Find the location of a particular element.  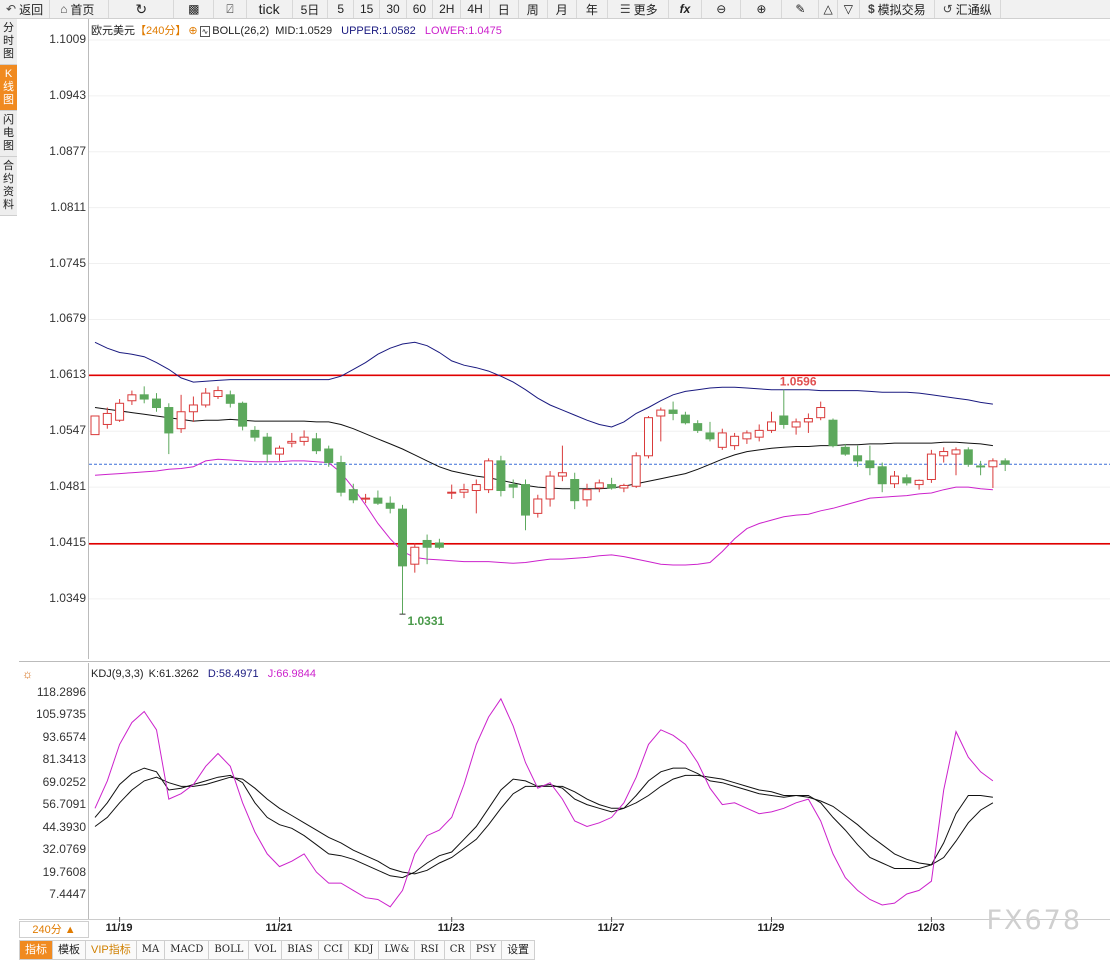

kdj-label: KDJ(9,3,3) is located at coordinates (117, 674).